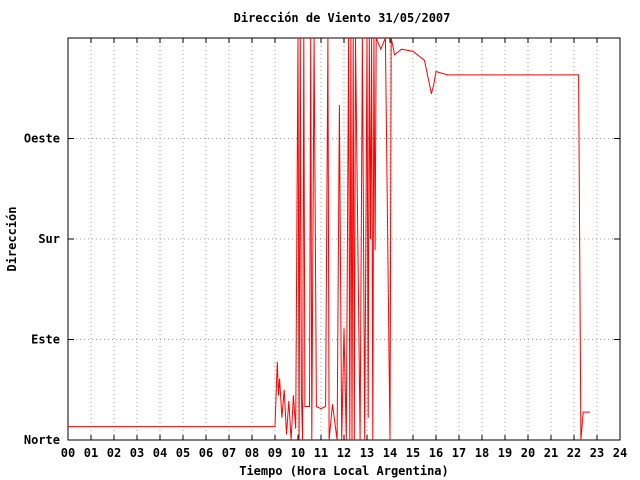 The width and height of the screenshot is (640, 480). I want to click on x-tick-label: 07, so click(229, 453).